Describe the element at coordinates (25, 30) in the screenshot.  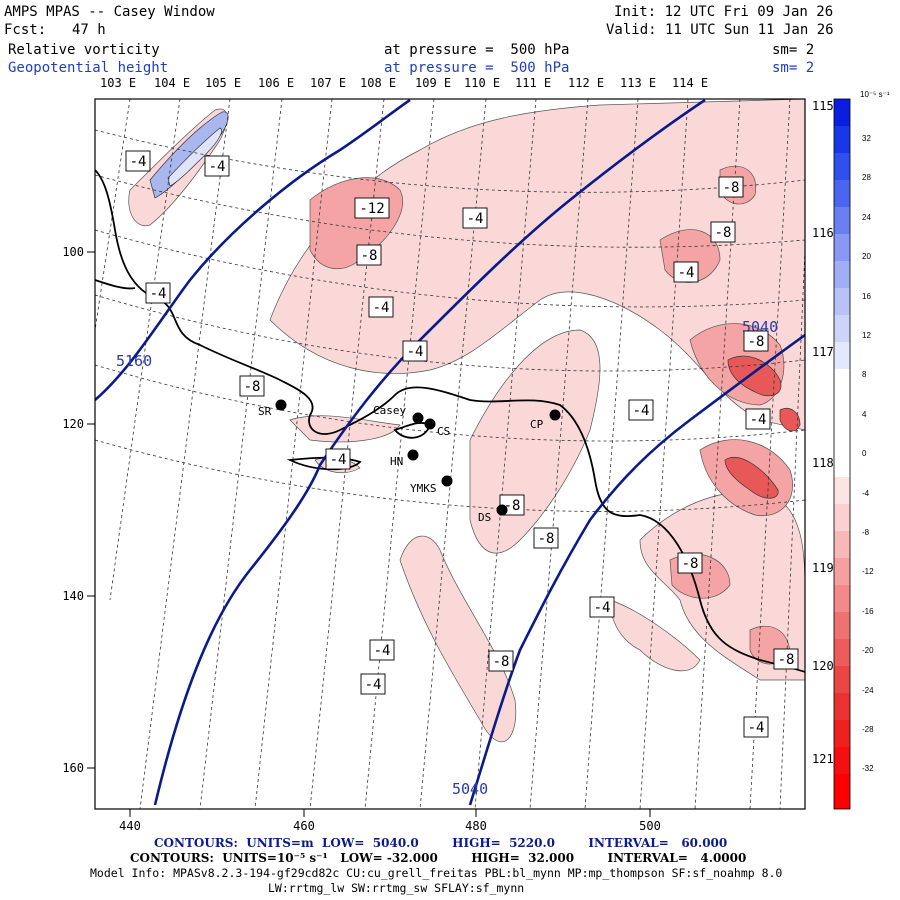
I see `forecast-label: Fcst:` at that location.